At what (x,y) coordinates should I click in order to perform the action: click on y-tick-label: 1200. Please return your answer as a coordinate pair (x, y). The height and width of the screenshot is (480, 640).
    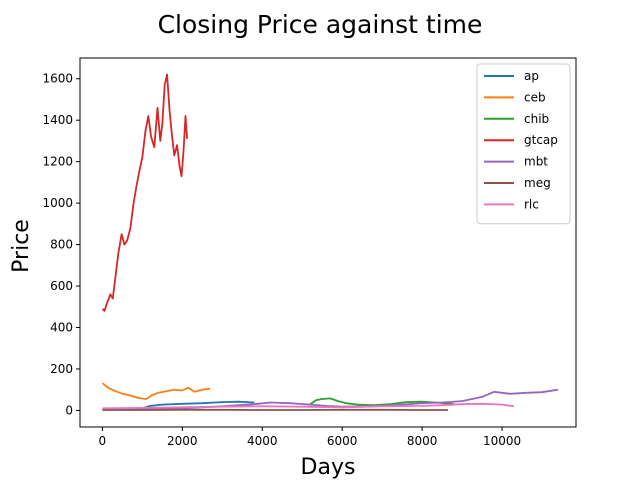
    Looking at the image, I should click on (57, 162).